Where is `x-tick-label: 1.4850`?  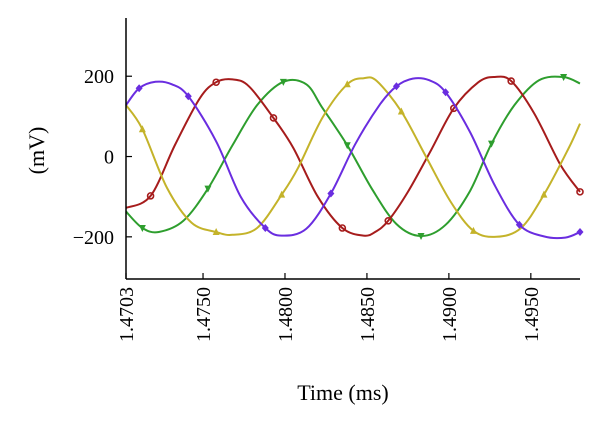
x-tick-label: 1.4850 is located at coordinates (368, 314).